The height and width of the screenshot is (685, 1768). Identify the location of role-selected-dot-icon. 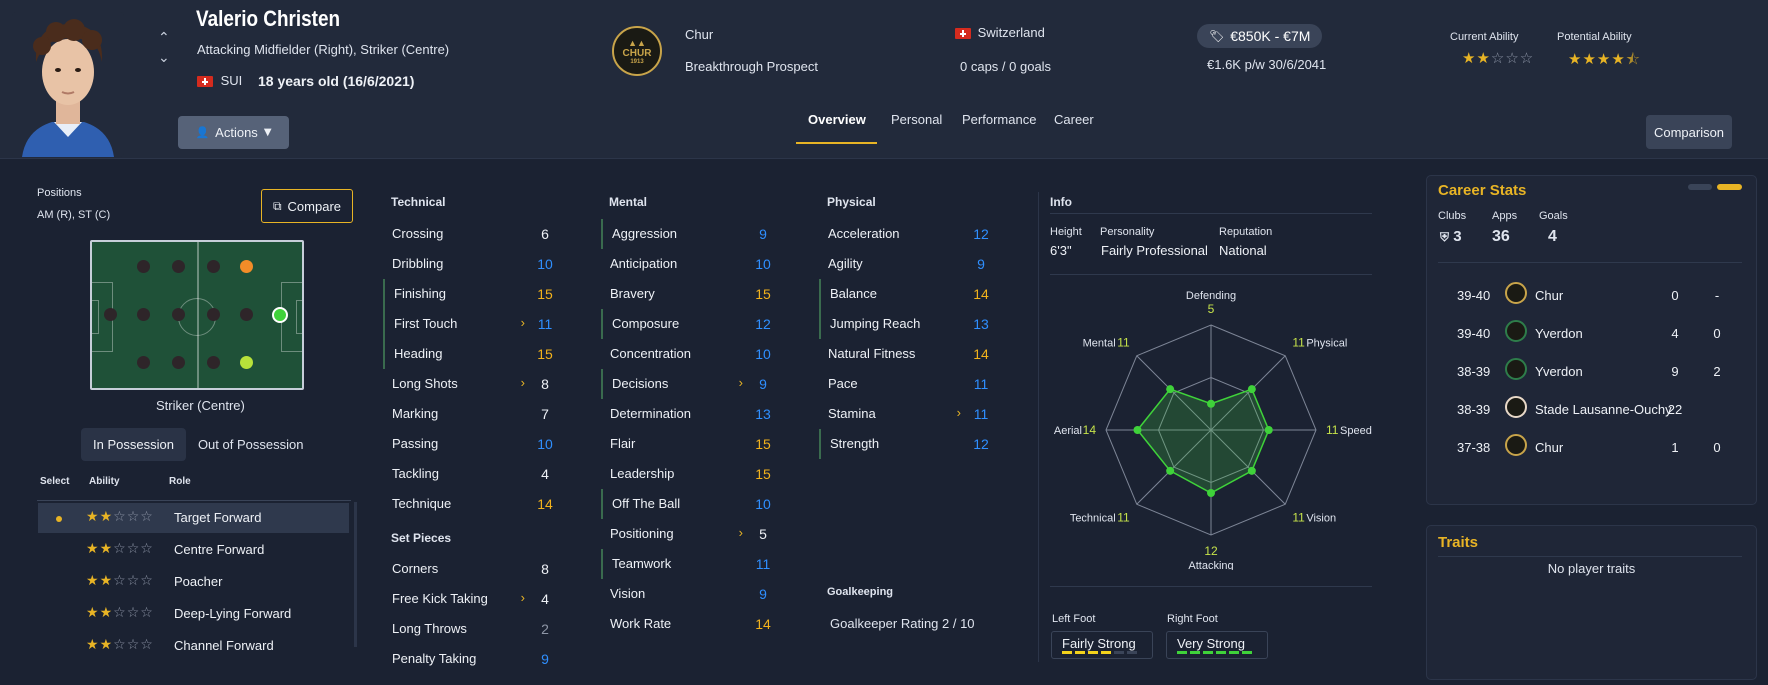
(59, 519).